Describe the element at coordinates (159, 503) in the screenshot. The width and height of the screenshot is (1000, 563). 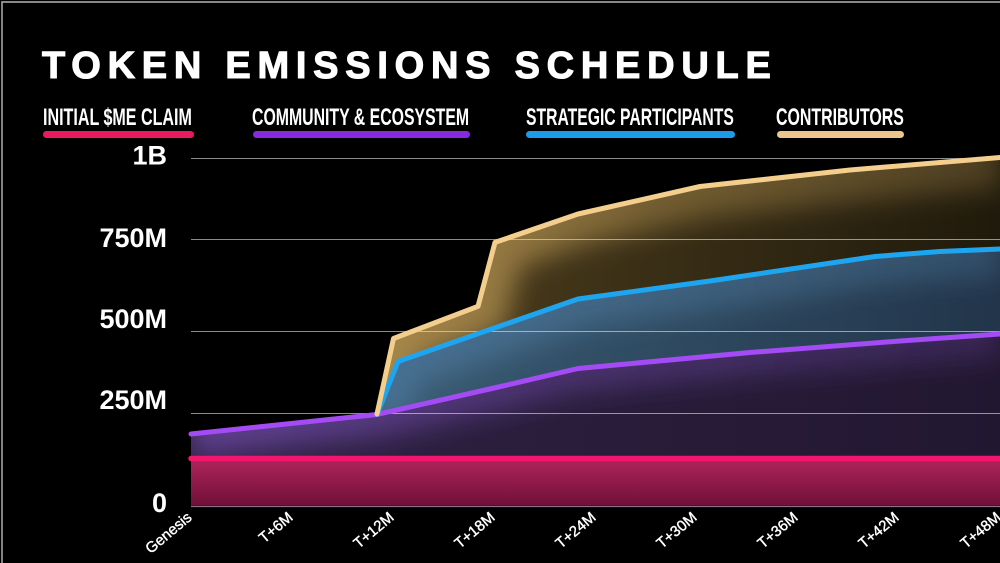
I see `svg-text: 0` at that location.